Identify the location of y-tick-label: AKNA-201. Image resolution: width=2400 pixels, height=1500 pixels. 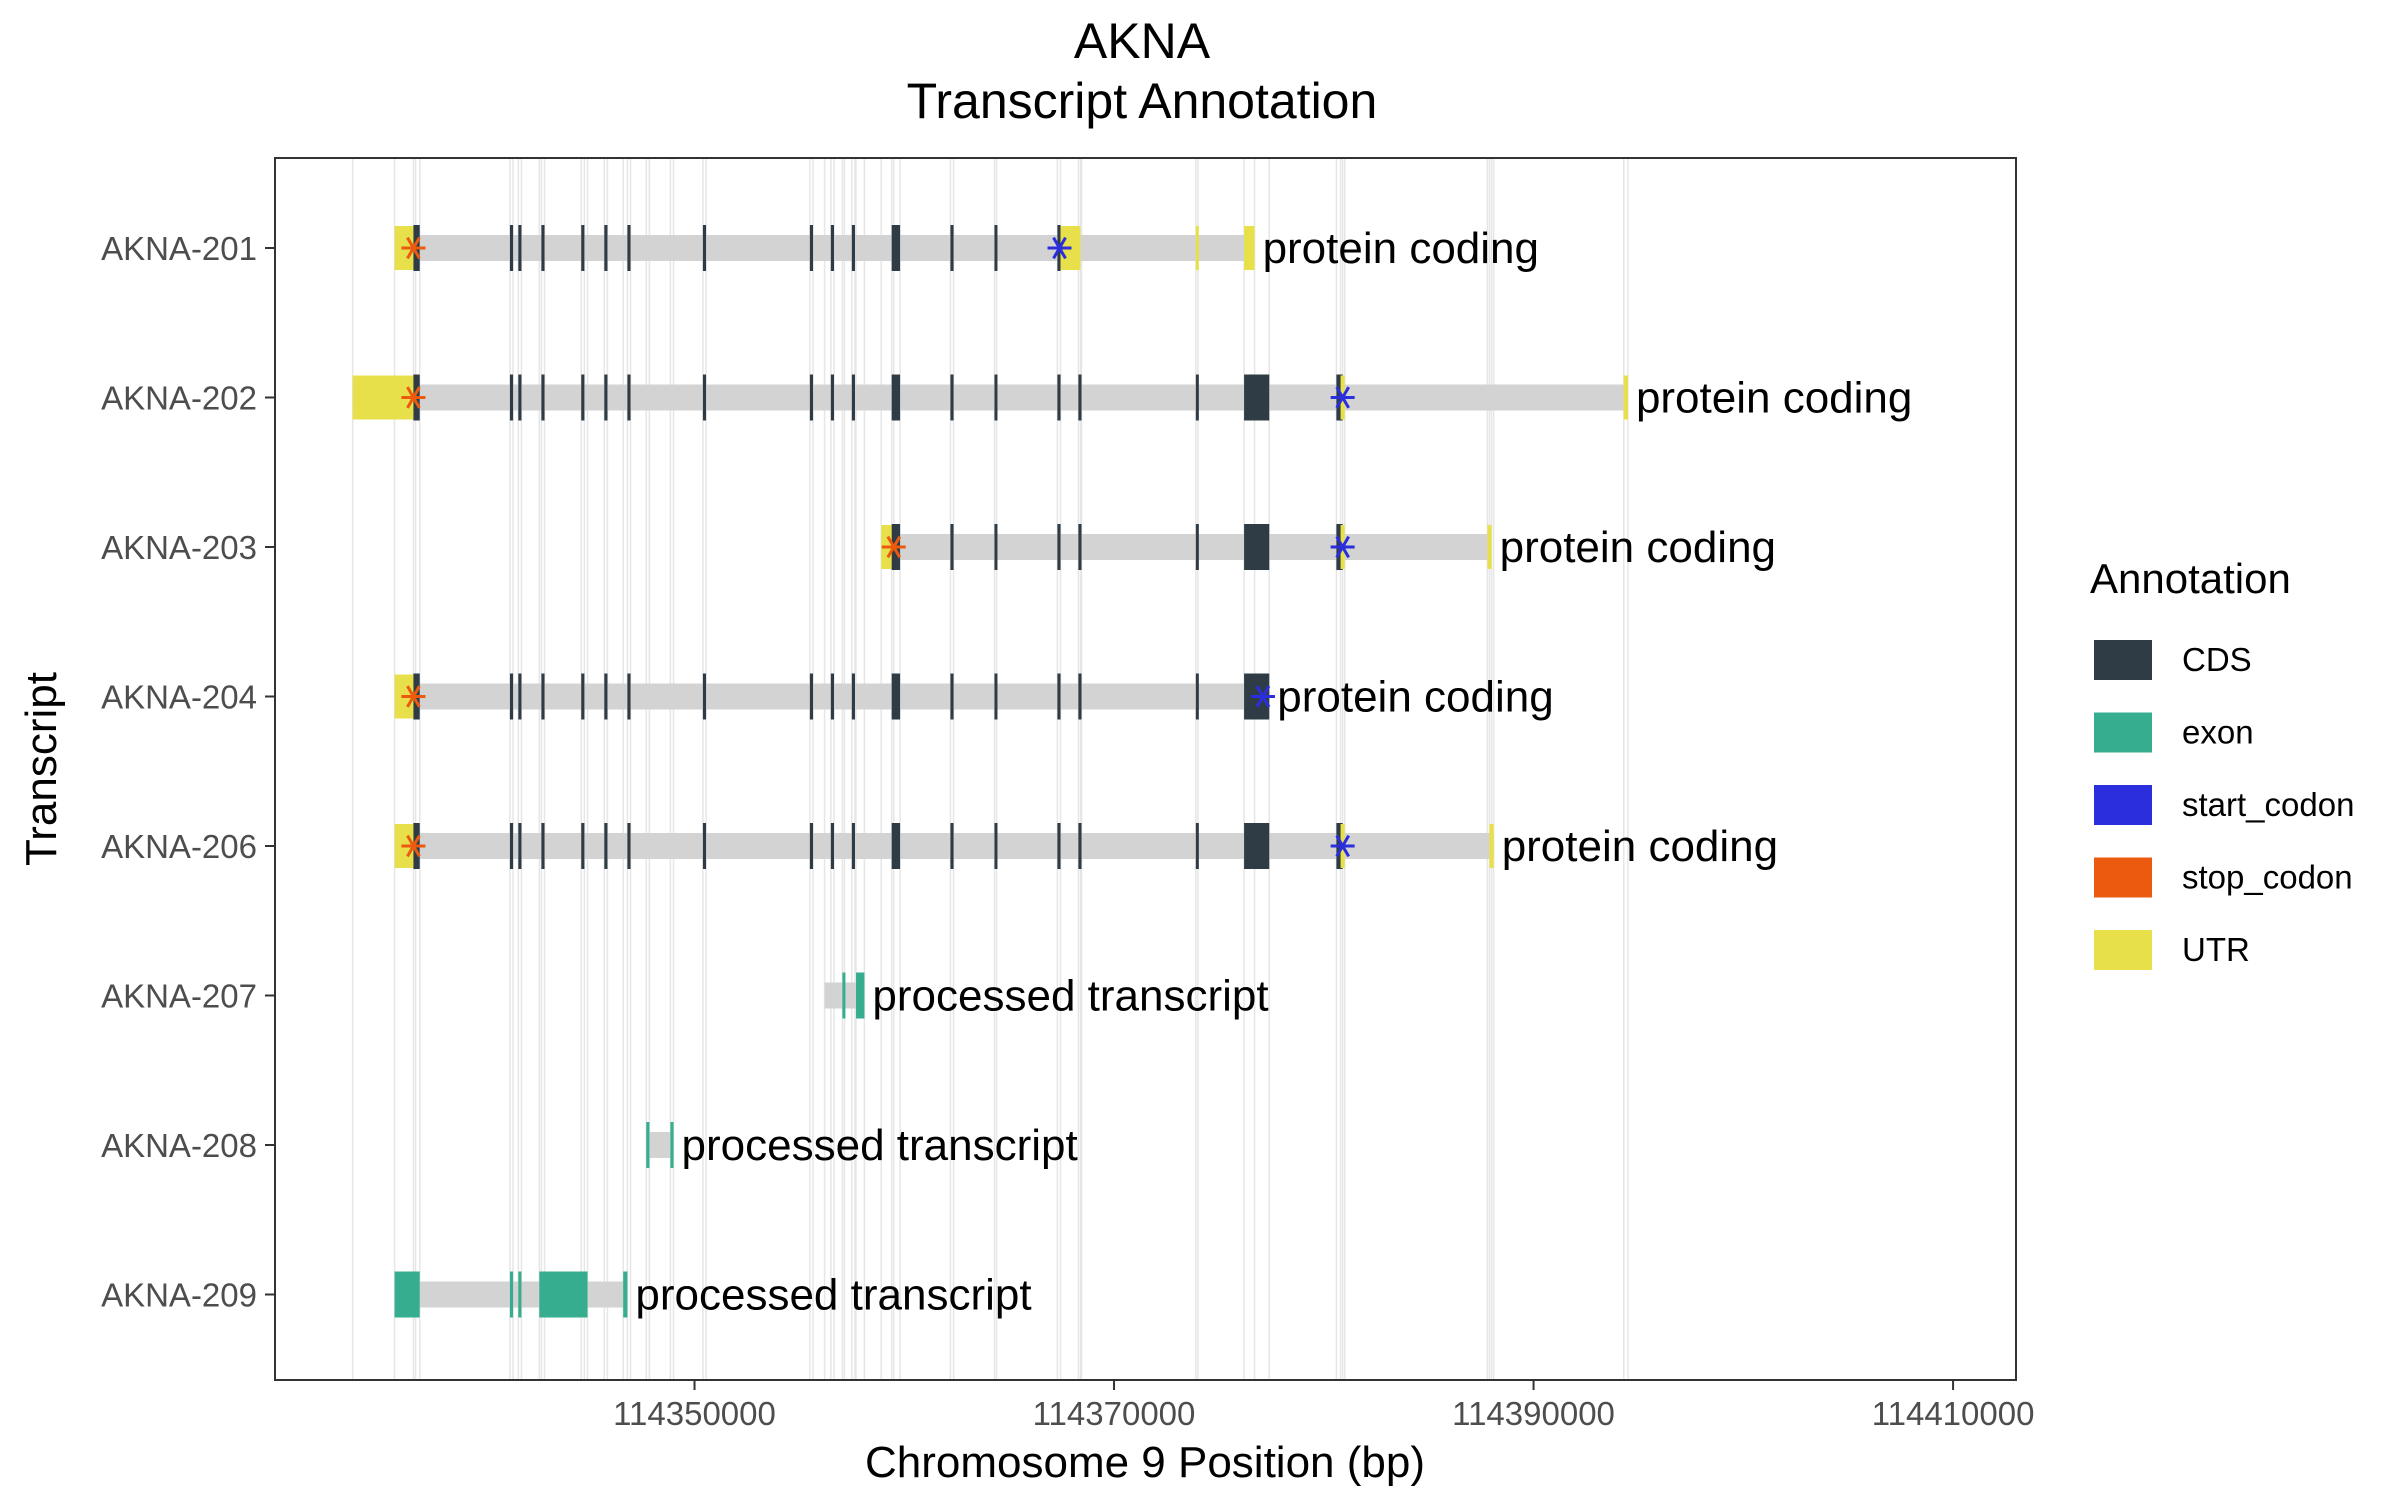
(179, 248).